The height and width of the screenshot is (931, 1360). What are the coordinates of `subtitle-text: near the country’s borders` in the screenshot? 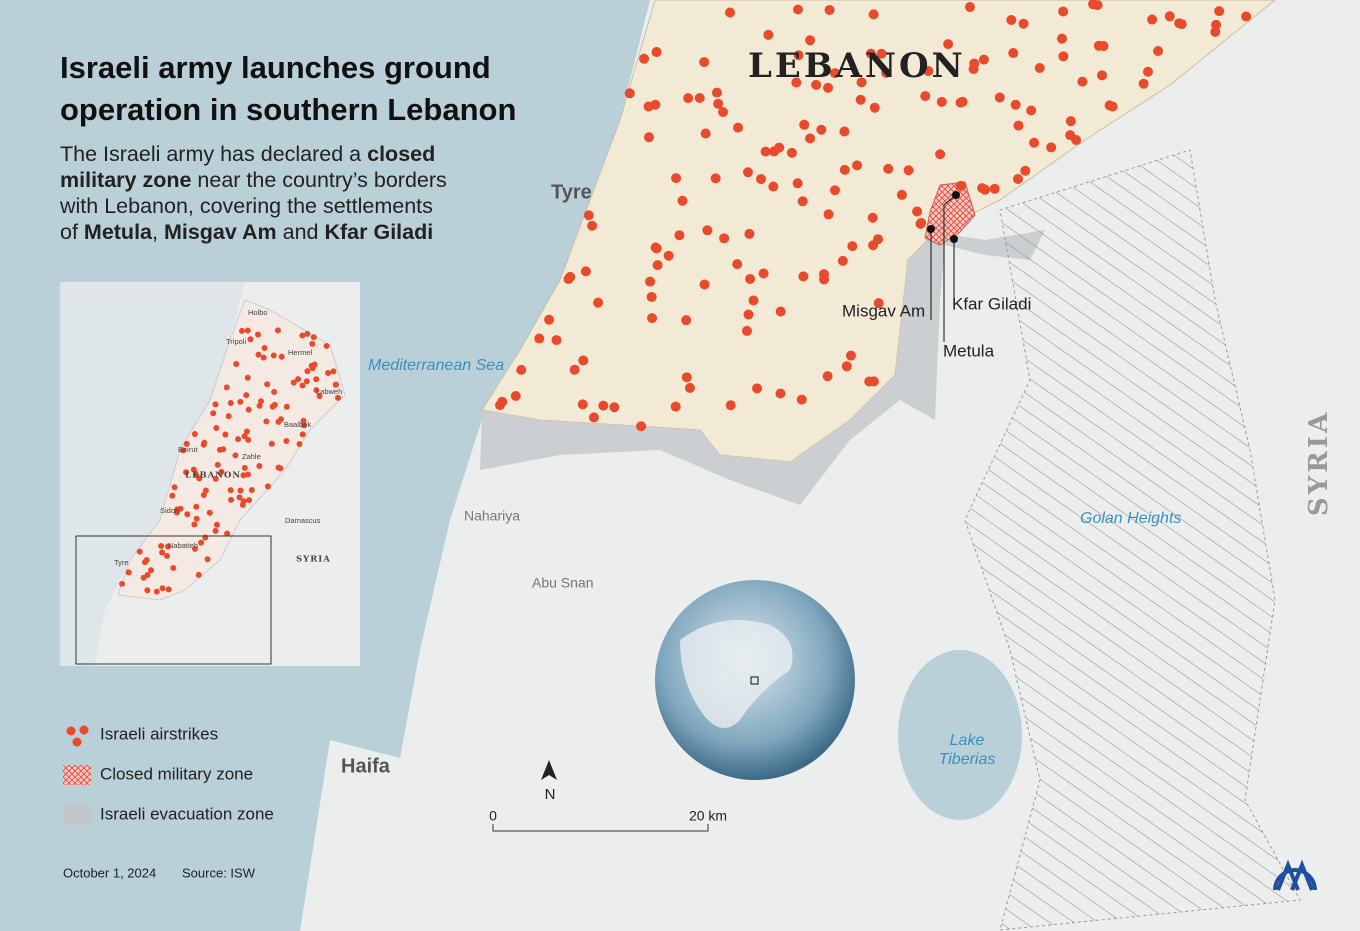 It's located at (318, 180).